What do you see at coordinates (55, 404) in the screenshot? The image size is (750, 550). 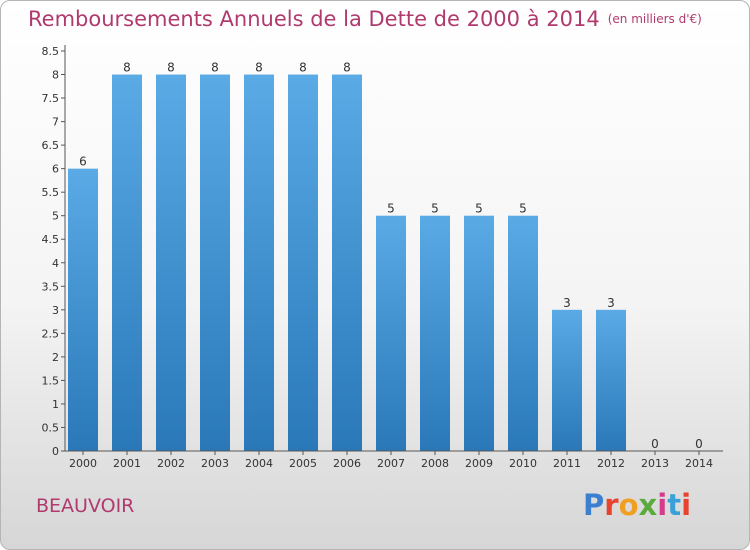 I see `y-tick-label: 1` at bounding box center [55, 404].